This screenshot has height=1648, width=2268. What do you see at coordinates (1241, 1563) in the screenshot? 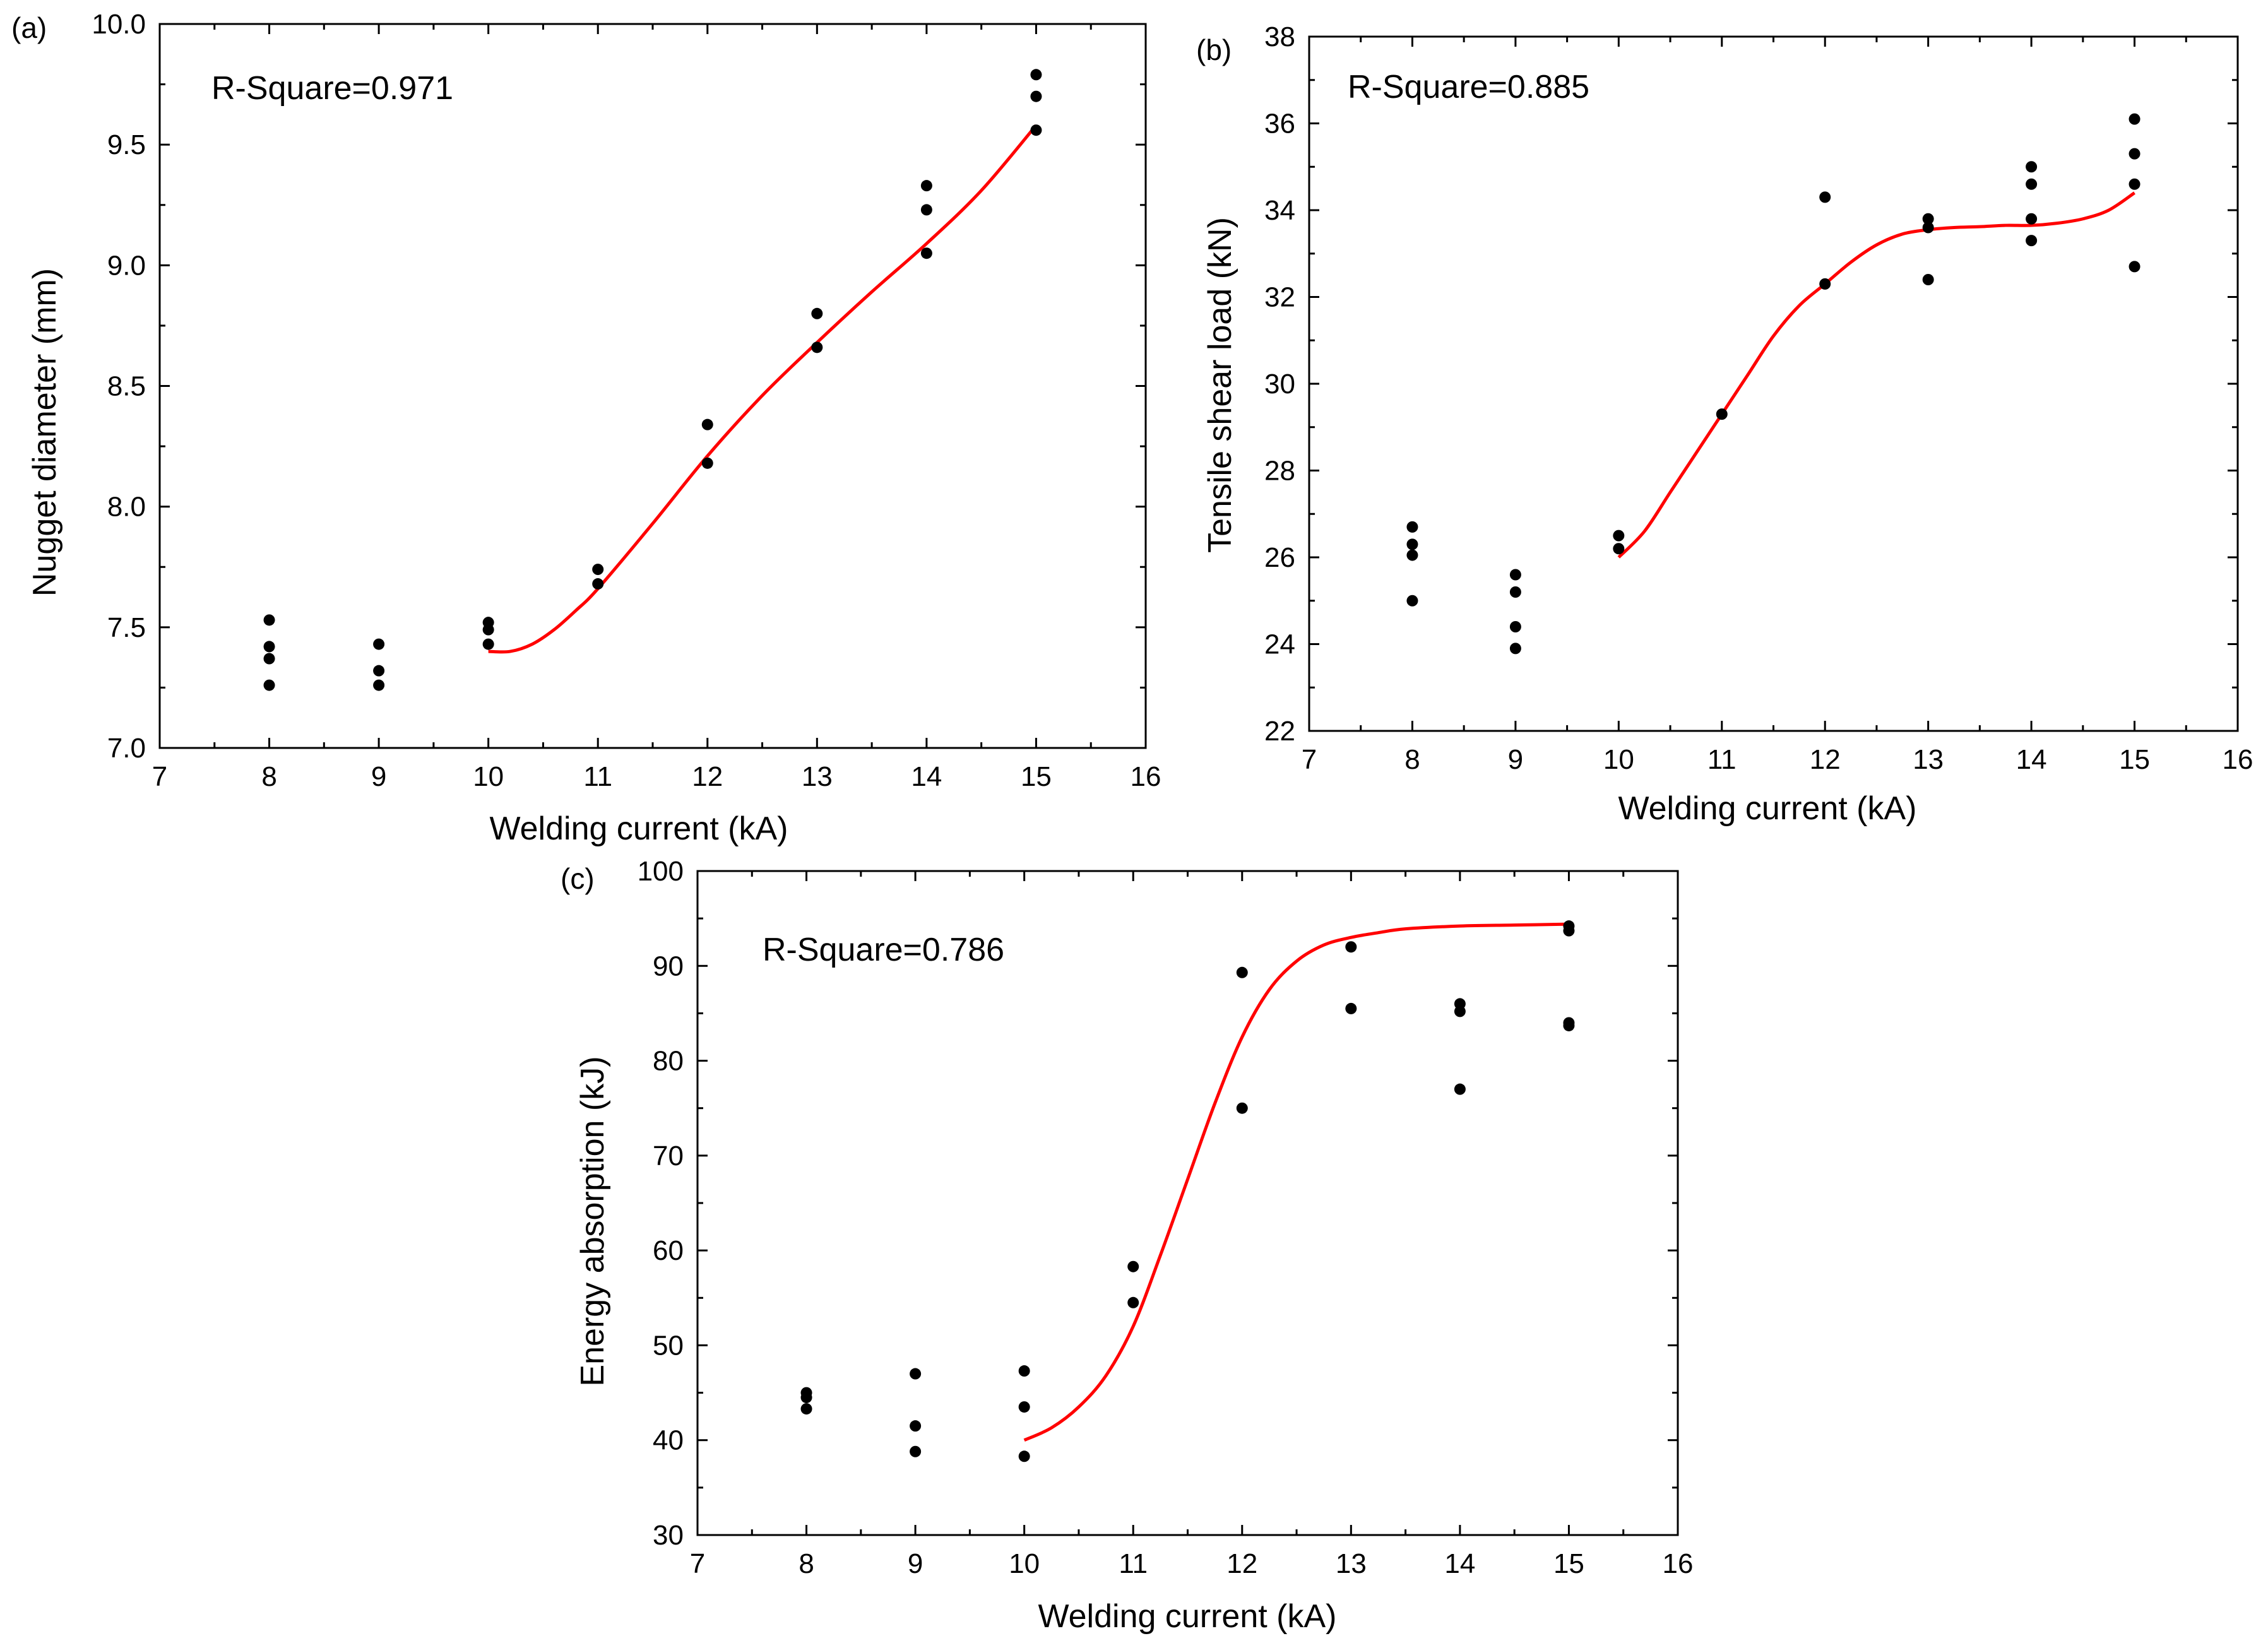
I see `panel-c-x-tick-label: 12` at bounding box center [1241, 1563].